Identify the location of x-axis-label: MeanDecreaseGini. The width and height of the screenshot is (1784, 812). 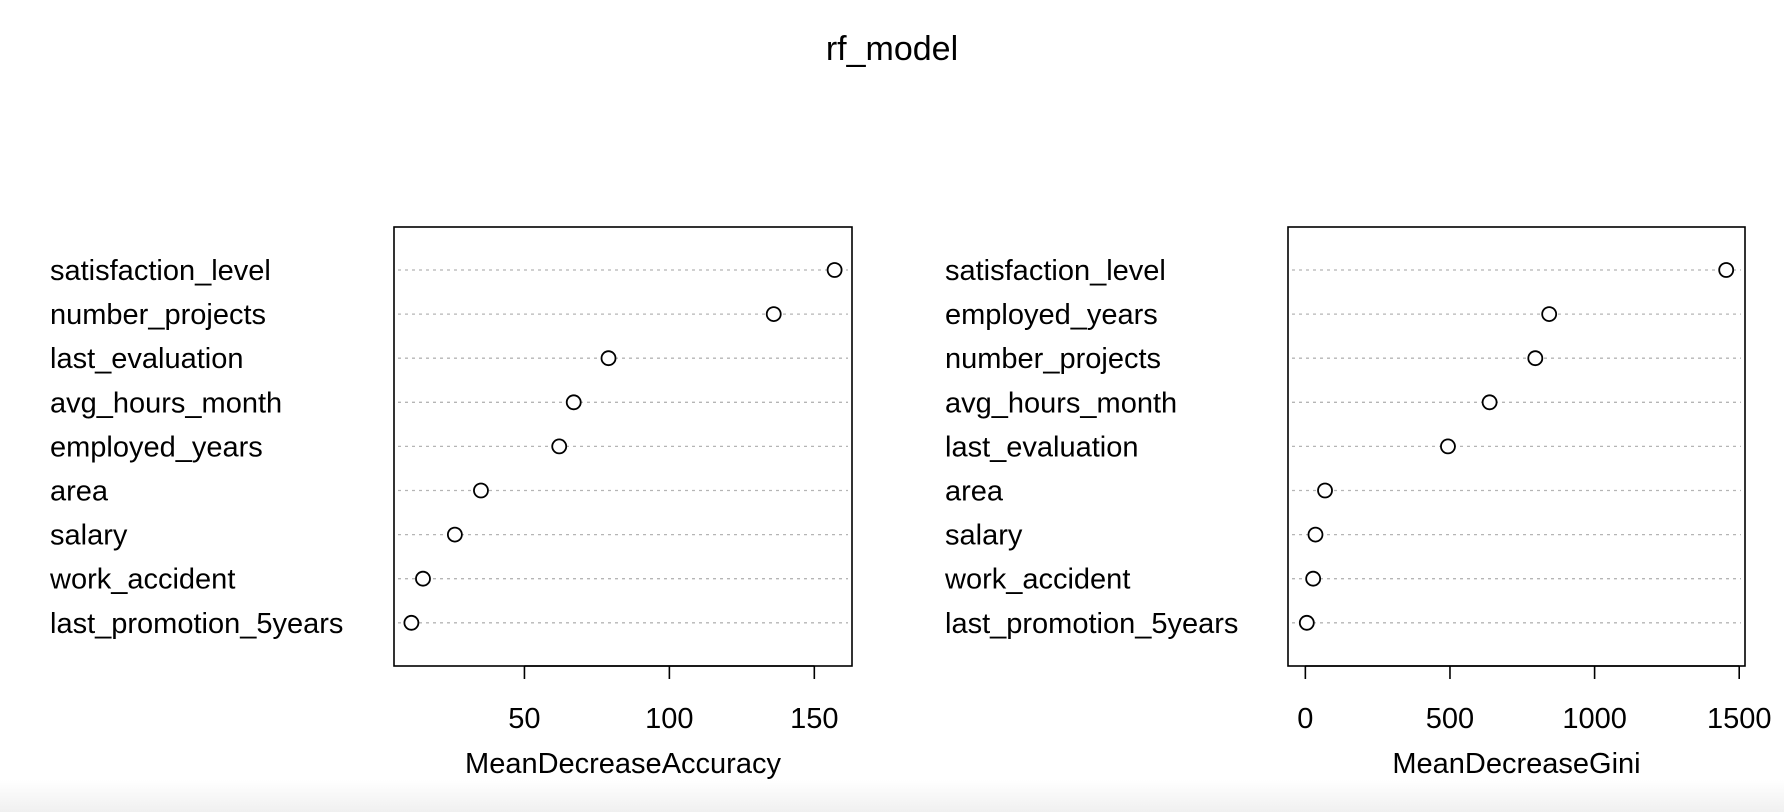
(1516, 764).